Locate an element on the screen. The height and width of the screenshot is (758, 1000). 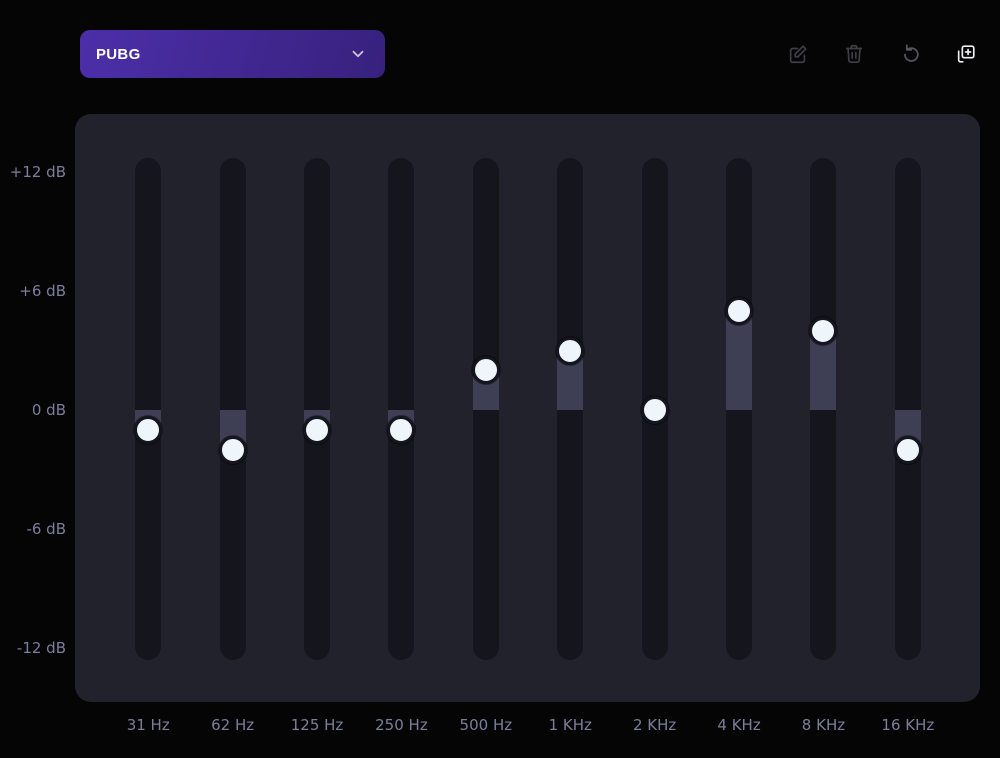
rotate-ccw-icon is located at coordinates (911, 52).